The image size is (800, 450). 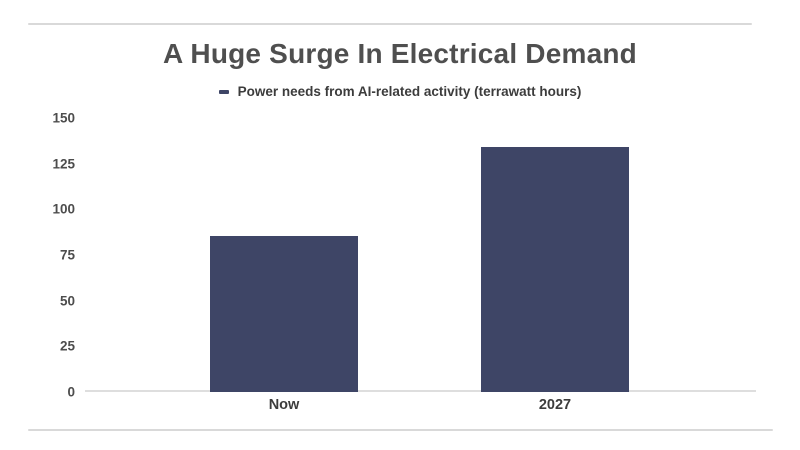 What do you see at coordinates (67, 255) in the screenshot?
I see `y-tick-label: 75` at bounding box center [67, 255].